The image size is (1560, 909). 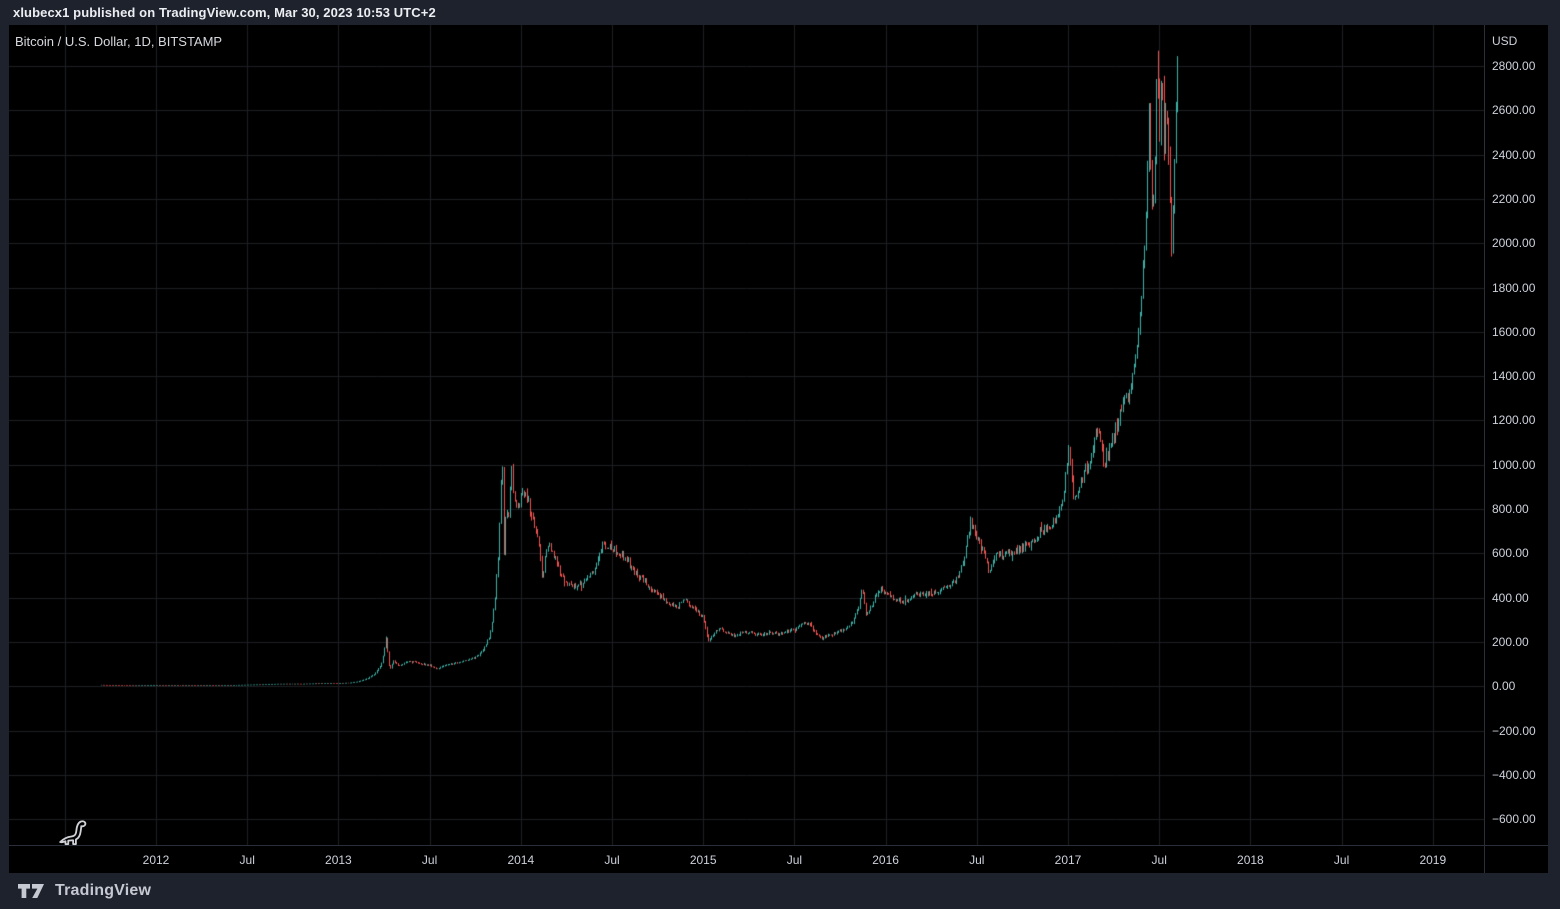 I want to click on time-tick-label: 2017, so click(x=1068, y=859).